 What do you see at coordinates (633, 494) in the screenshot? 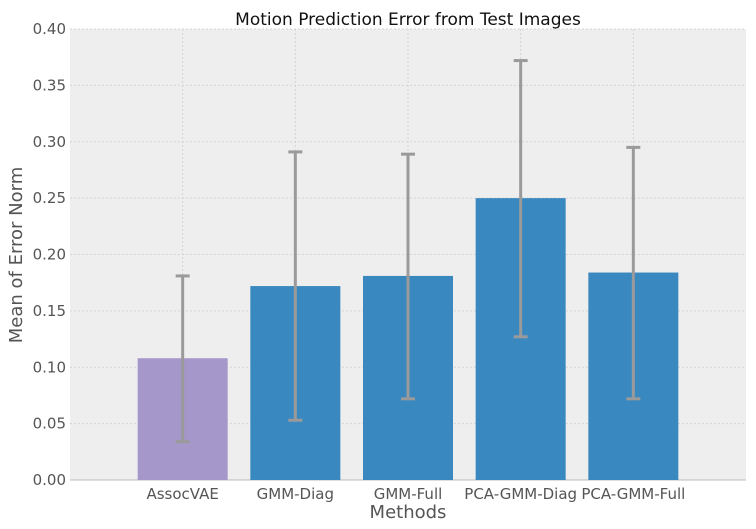
I see `x-tick-label: PCA-GMM-Full` at bounding box center [633, 494].